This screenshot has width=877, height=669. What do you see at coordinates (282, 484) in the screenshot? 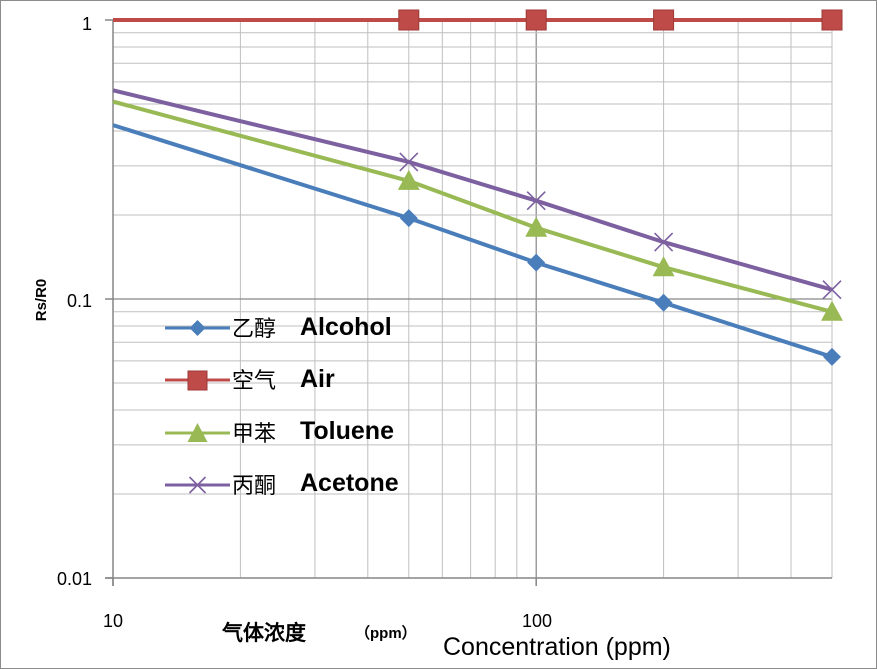
I see `legend-item-acetone: 丙酮 Acetone` at bounding box center [282, 484].